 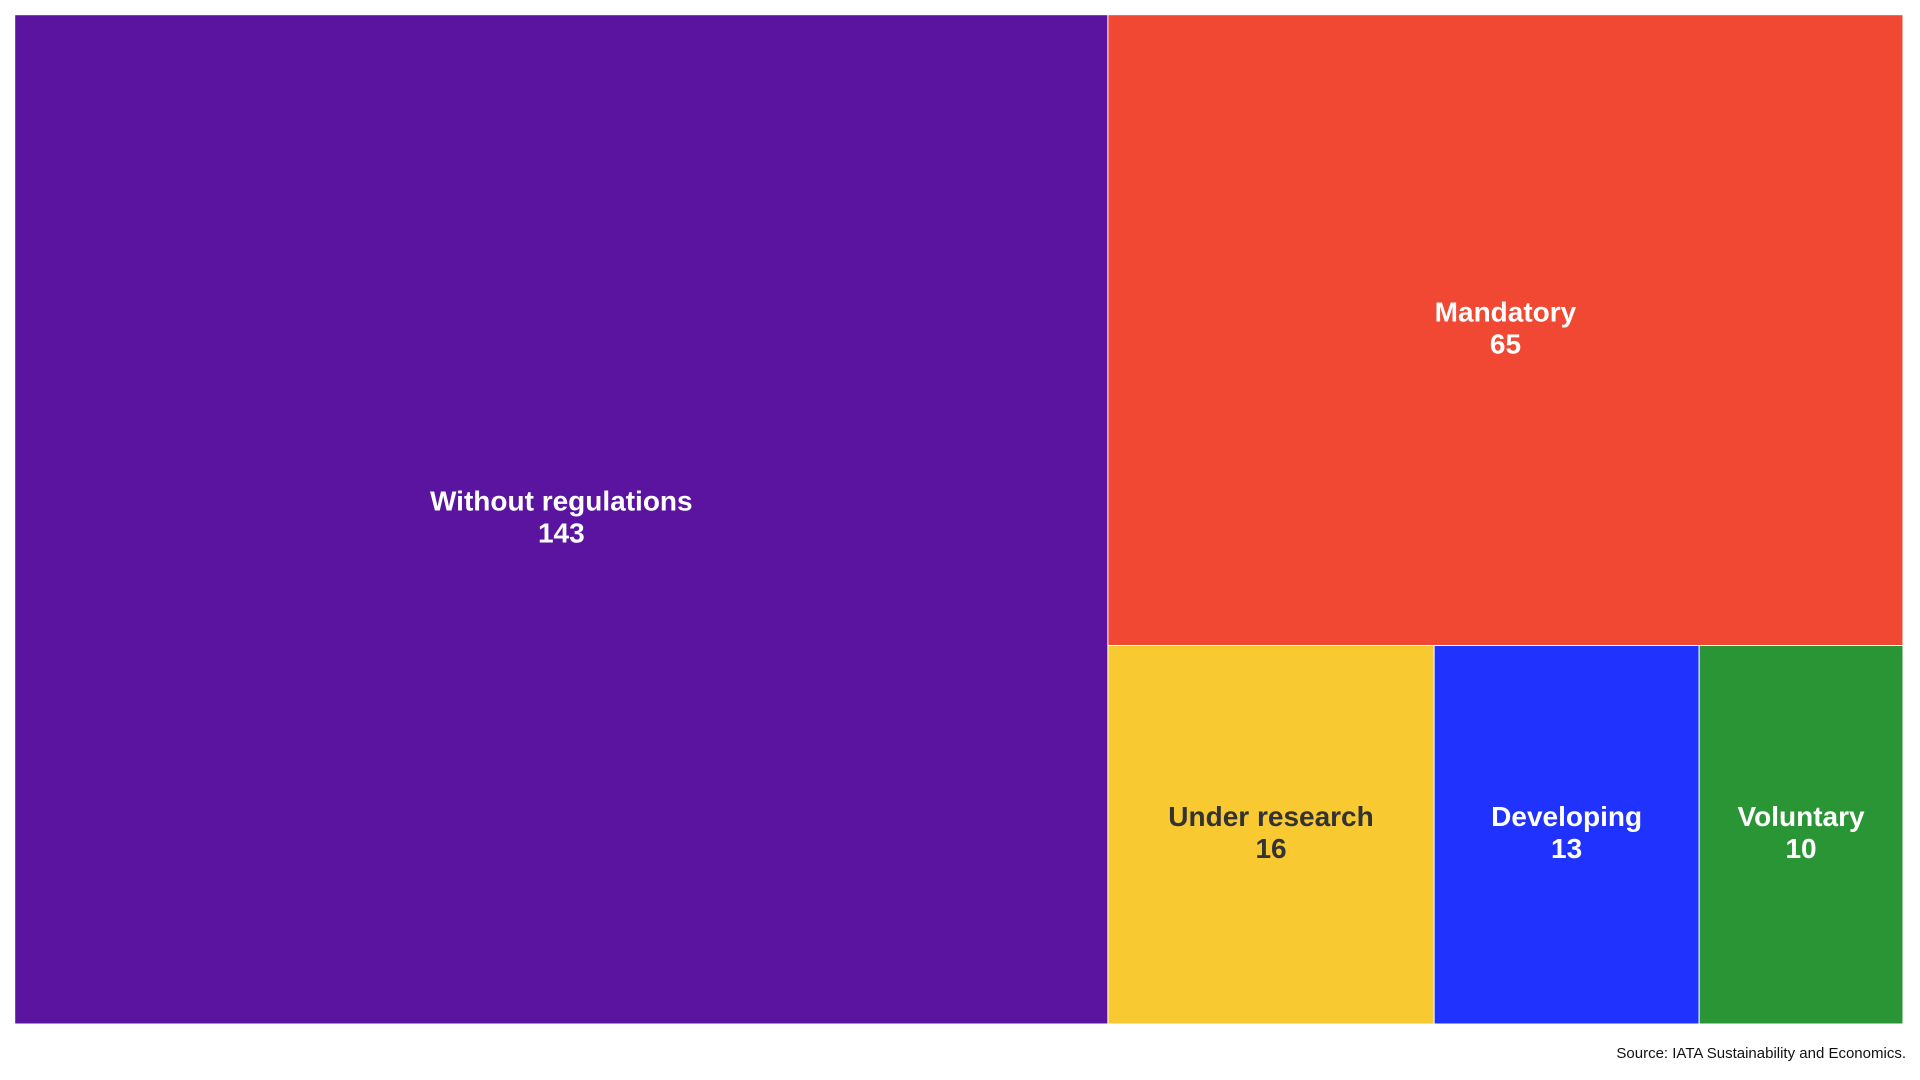 What do you see at coordinates (1506, 311) in the screenshot?
I see `cell-label: Mandatory` at bounding box center [1506, 311].